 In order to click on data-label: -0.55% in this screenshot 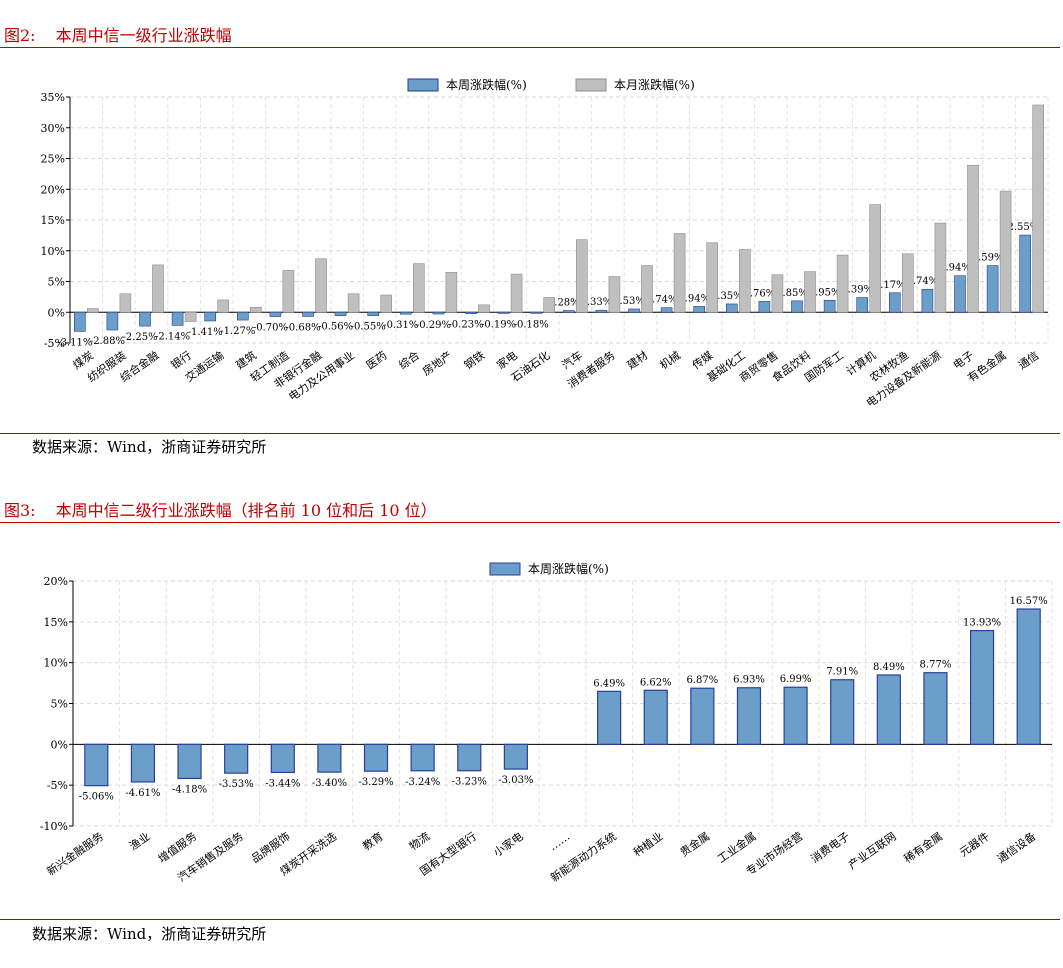, I will do `click(368, 327)`.